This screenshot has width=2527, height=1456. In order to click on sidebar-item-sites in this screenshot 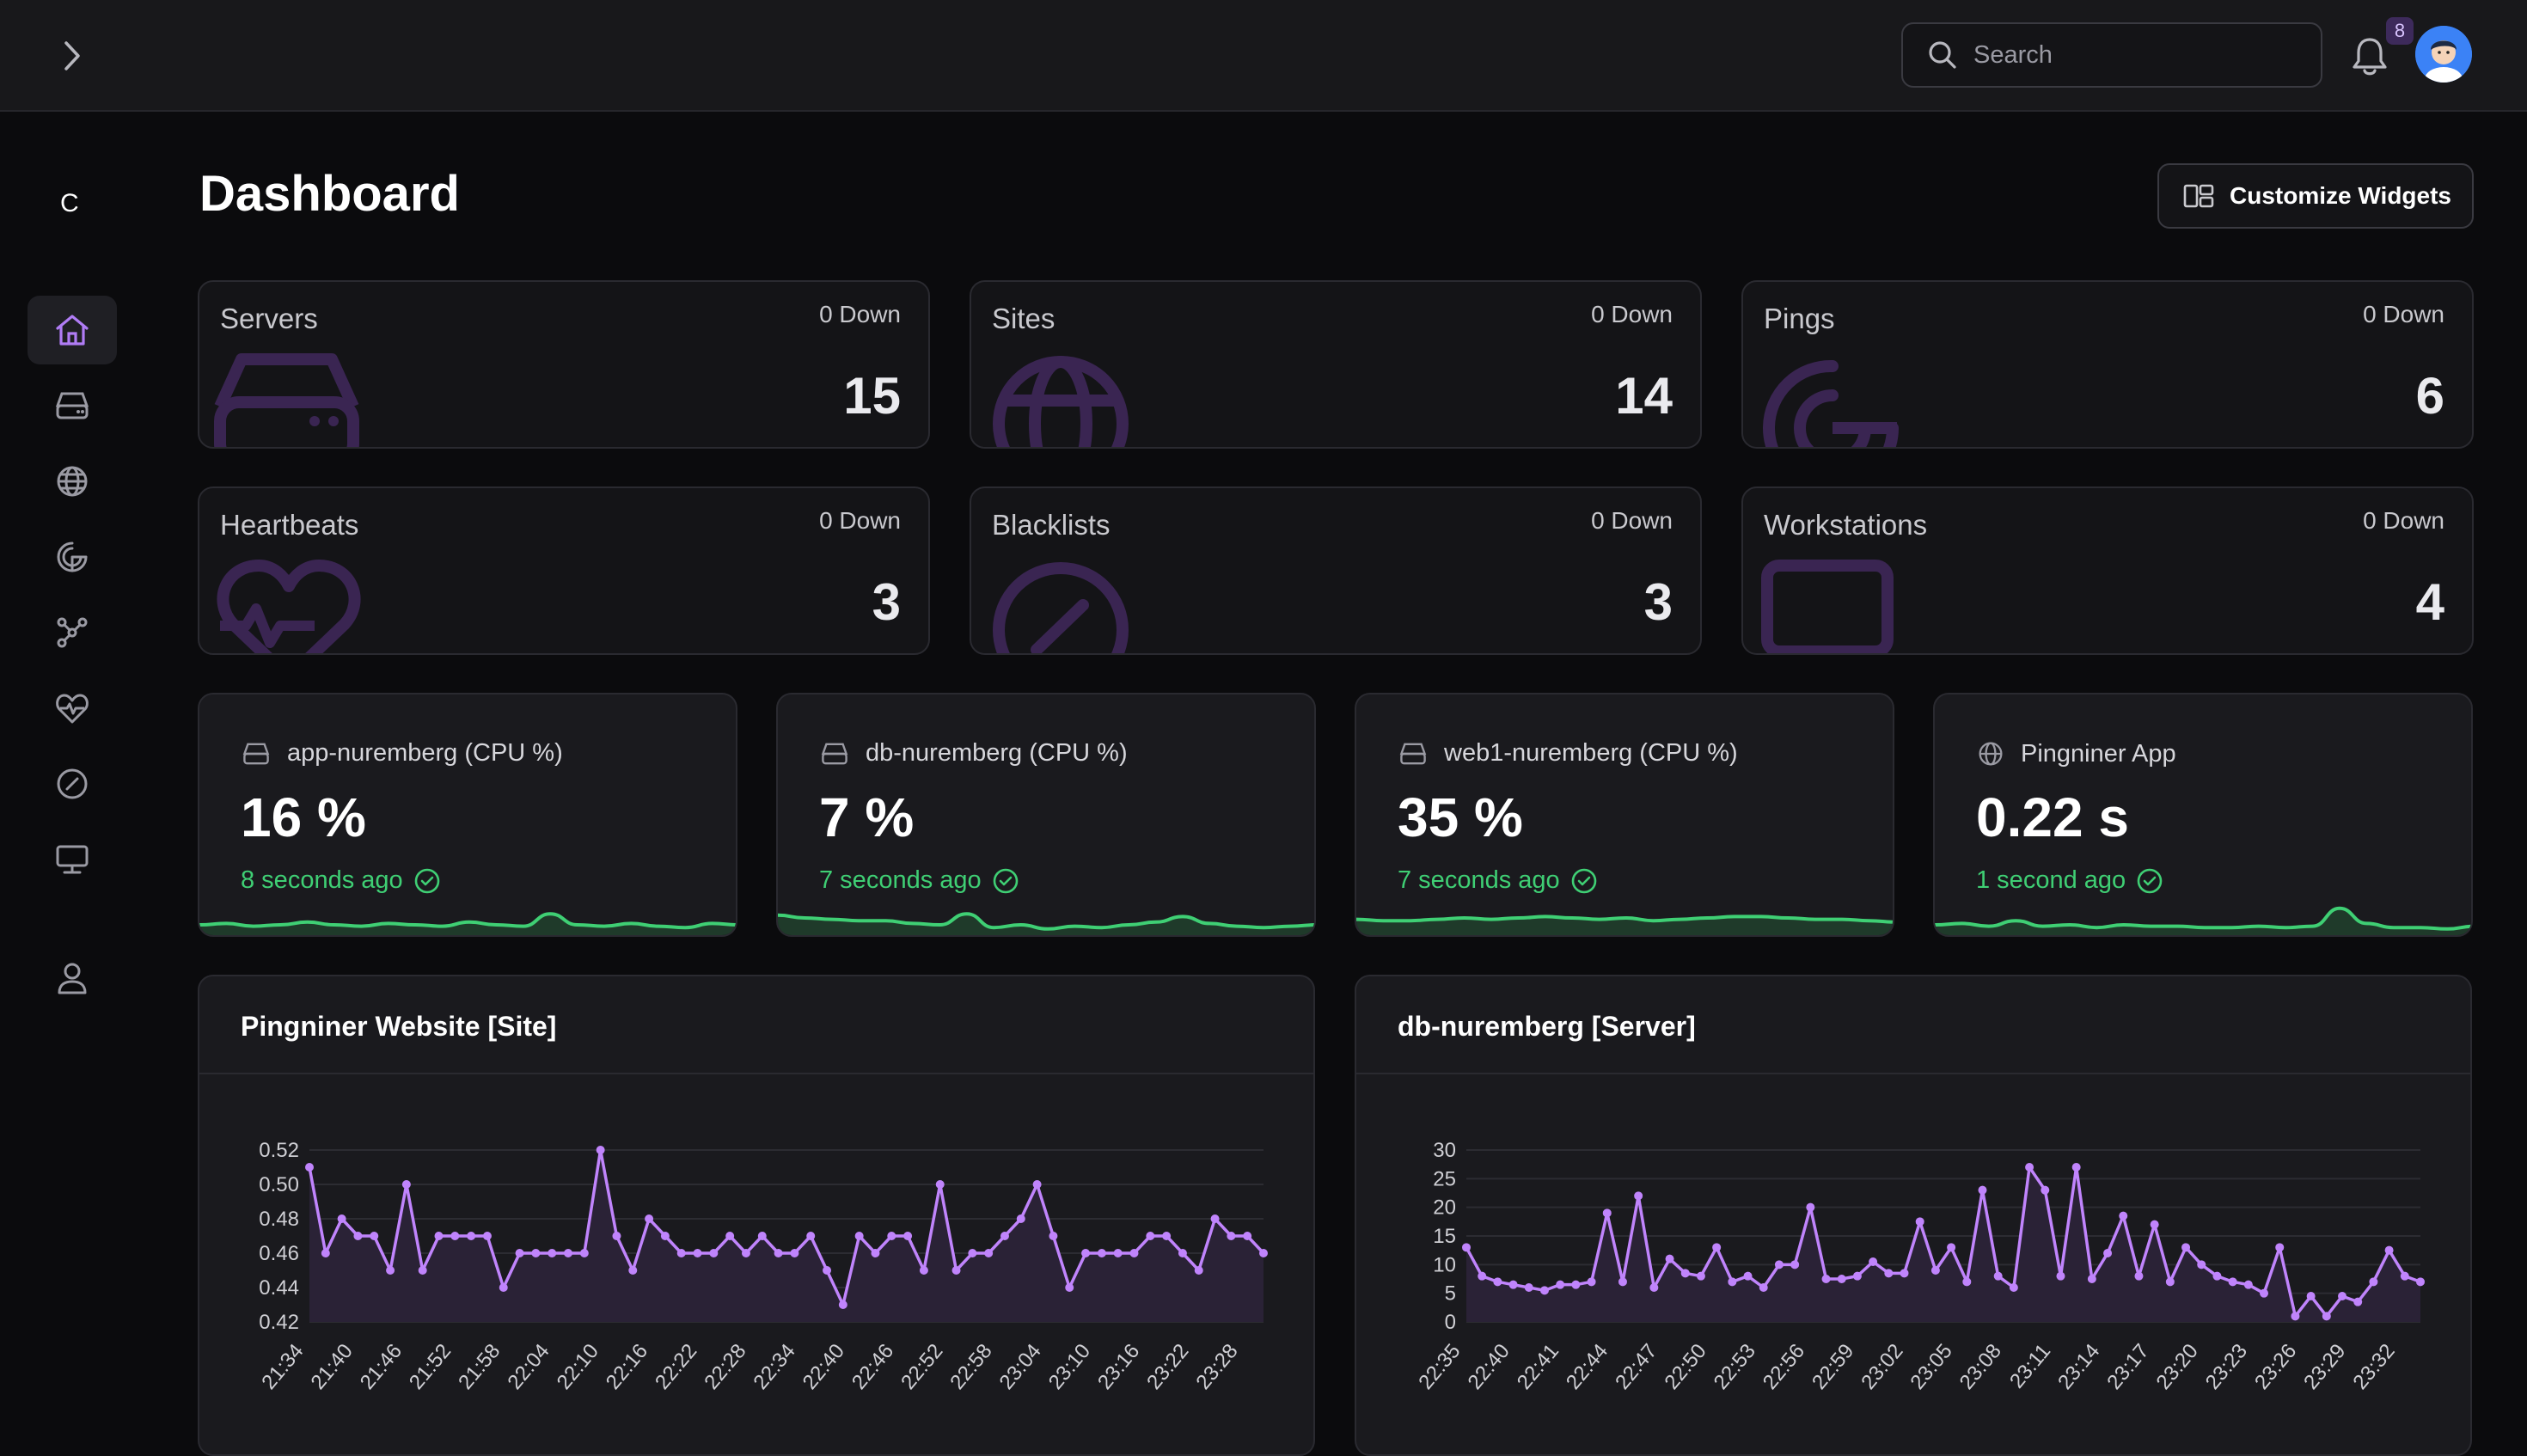, I will do `click(72, 482)`.